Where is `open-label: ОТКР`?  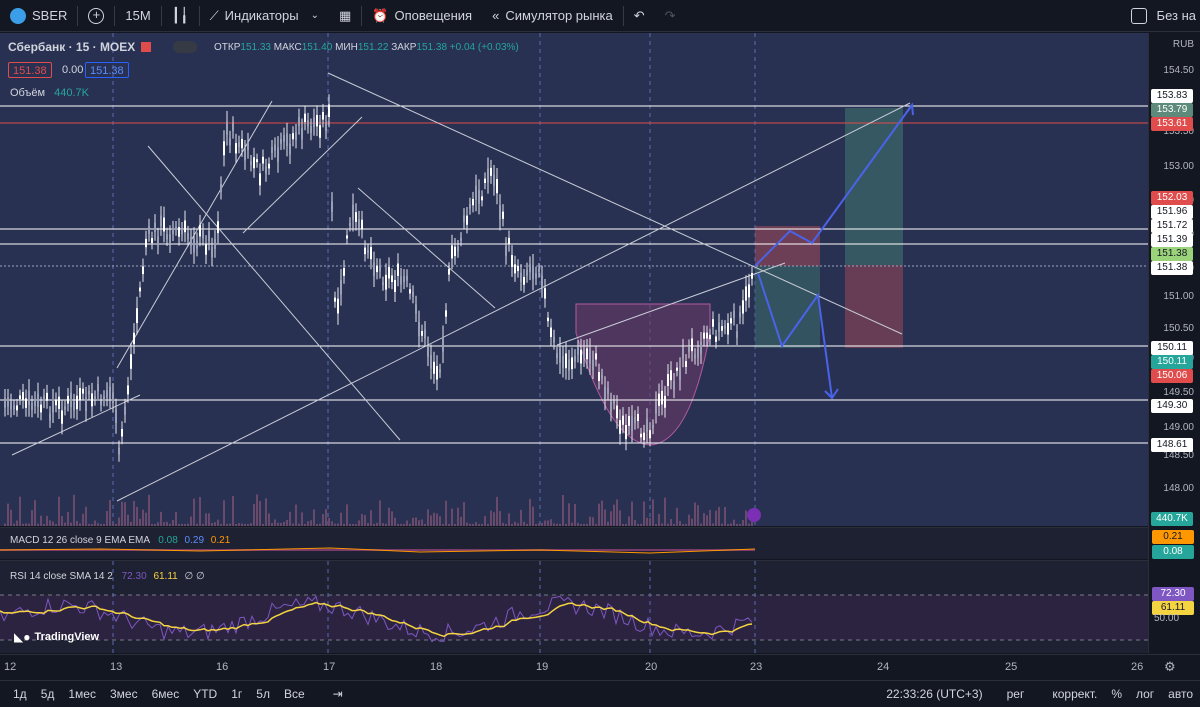
open-label: ОТКР is located at coordinates (227, 47).